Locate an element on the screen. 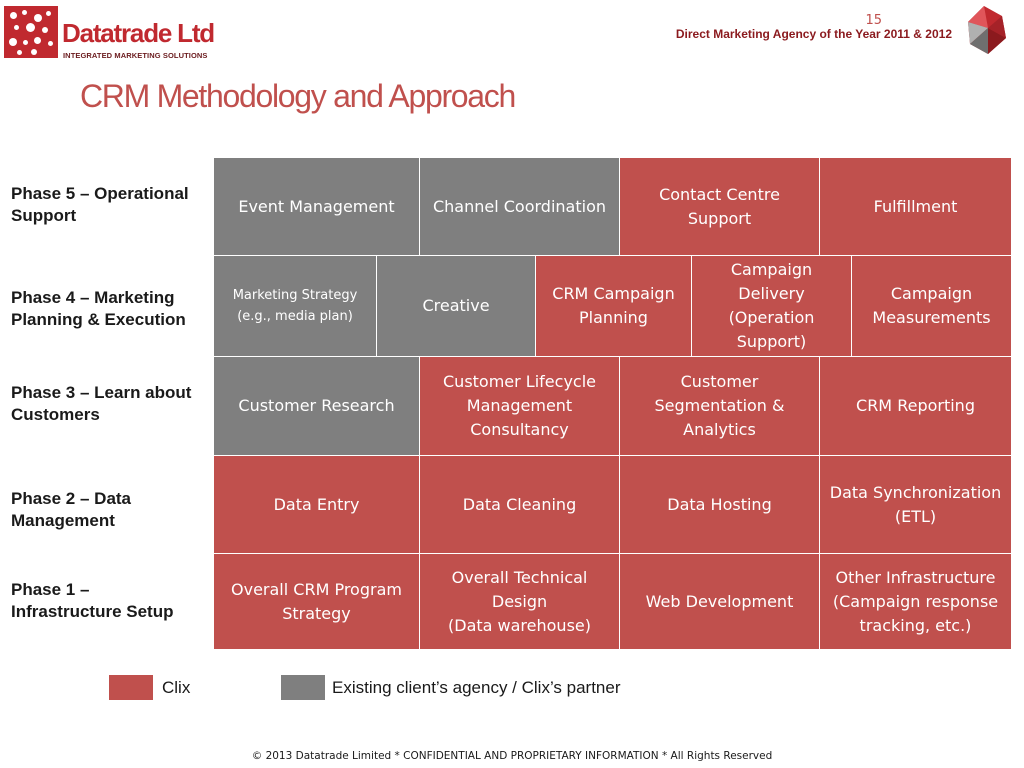 The width and height of the screenshot is (1024, 768). phase-2-label: Phase 2 – Data Management is located at coordinates (71, 509).